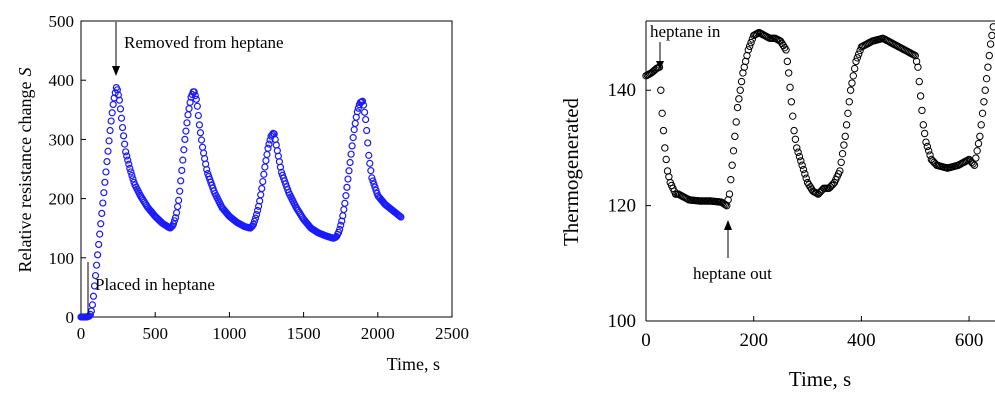 This screenshot has height=396, width=995. Describe the element at coordinates (812, 333) in the screenshot. I see `x-axis-ticks: 0 200 400 600` at that location.